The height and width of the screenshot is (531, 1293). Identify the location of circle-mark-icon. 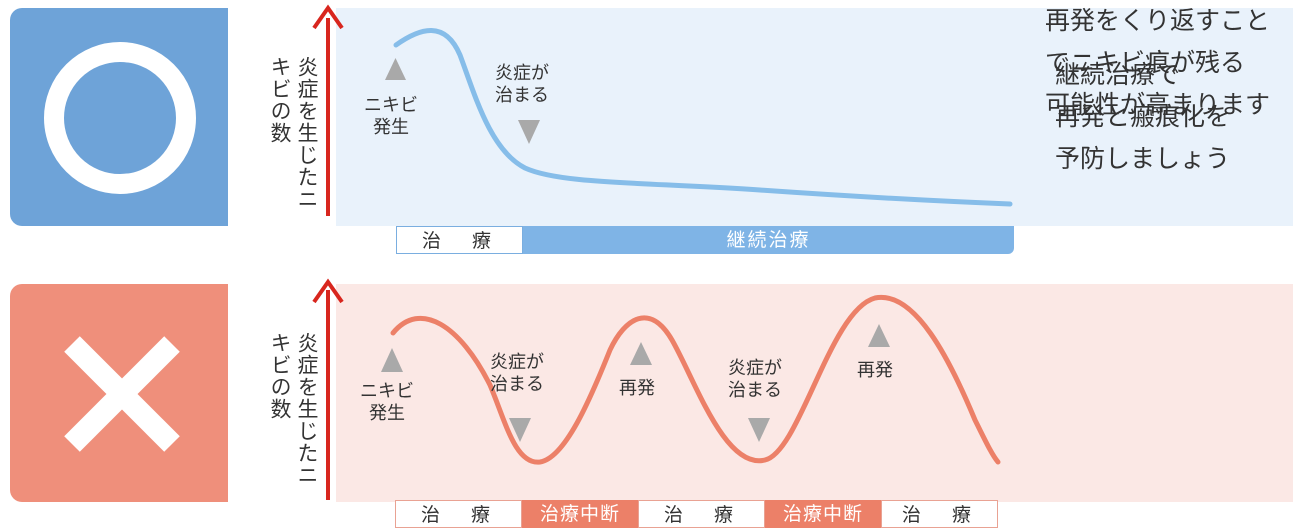
(120, 118).